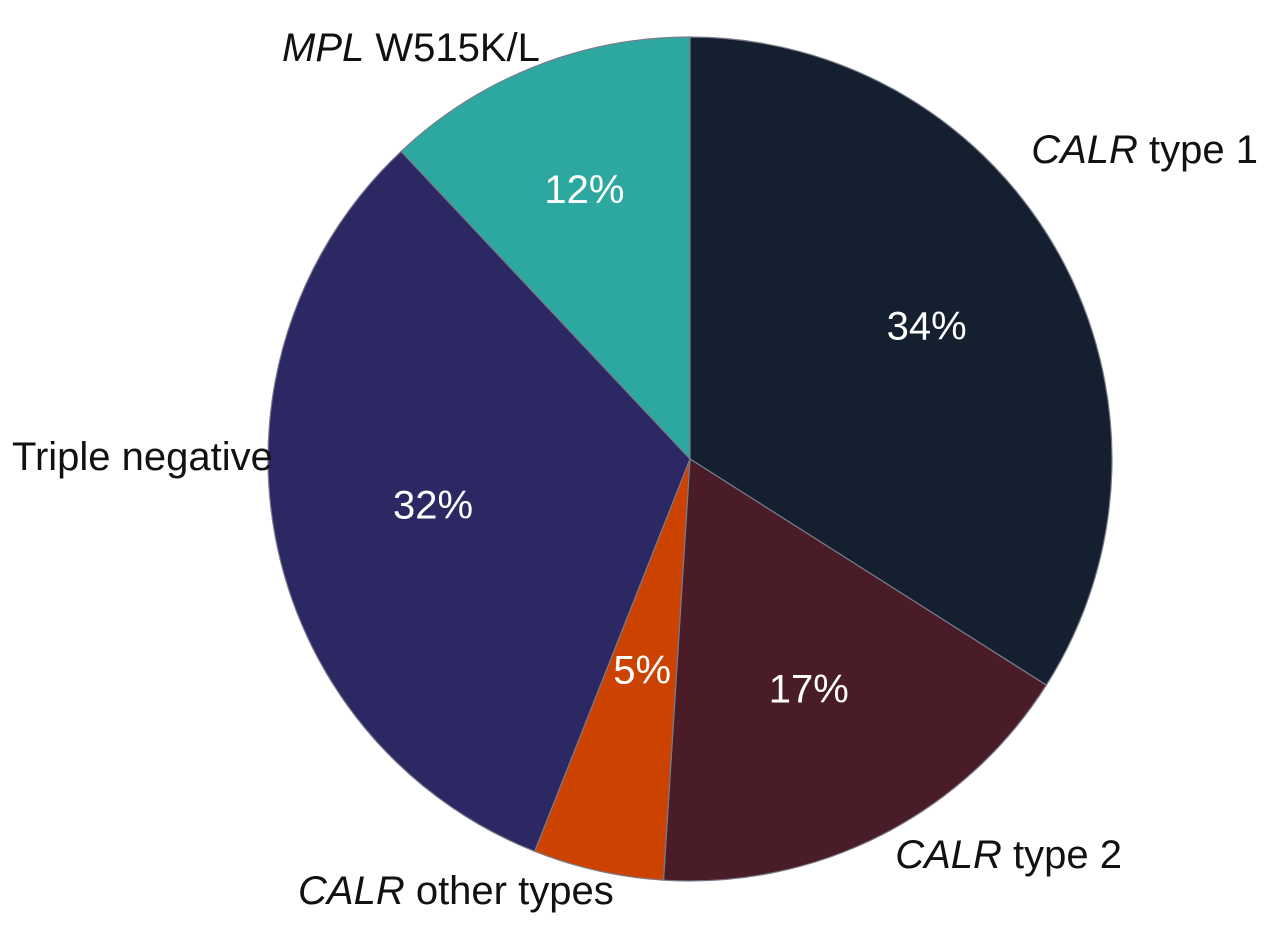 The height and width of the screenshot is (941, 1280). What do you see at coordinates (433, 506) in the screenshot?
I see `value-label-triple-negative: 32%` at bounding box center [433, 506].